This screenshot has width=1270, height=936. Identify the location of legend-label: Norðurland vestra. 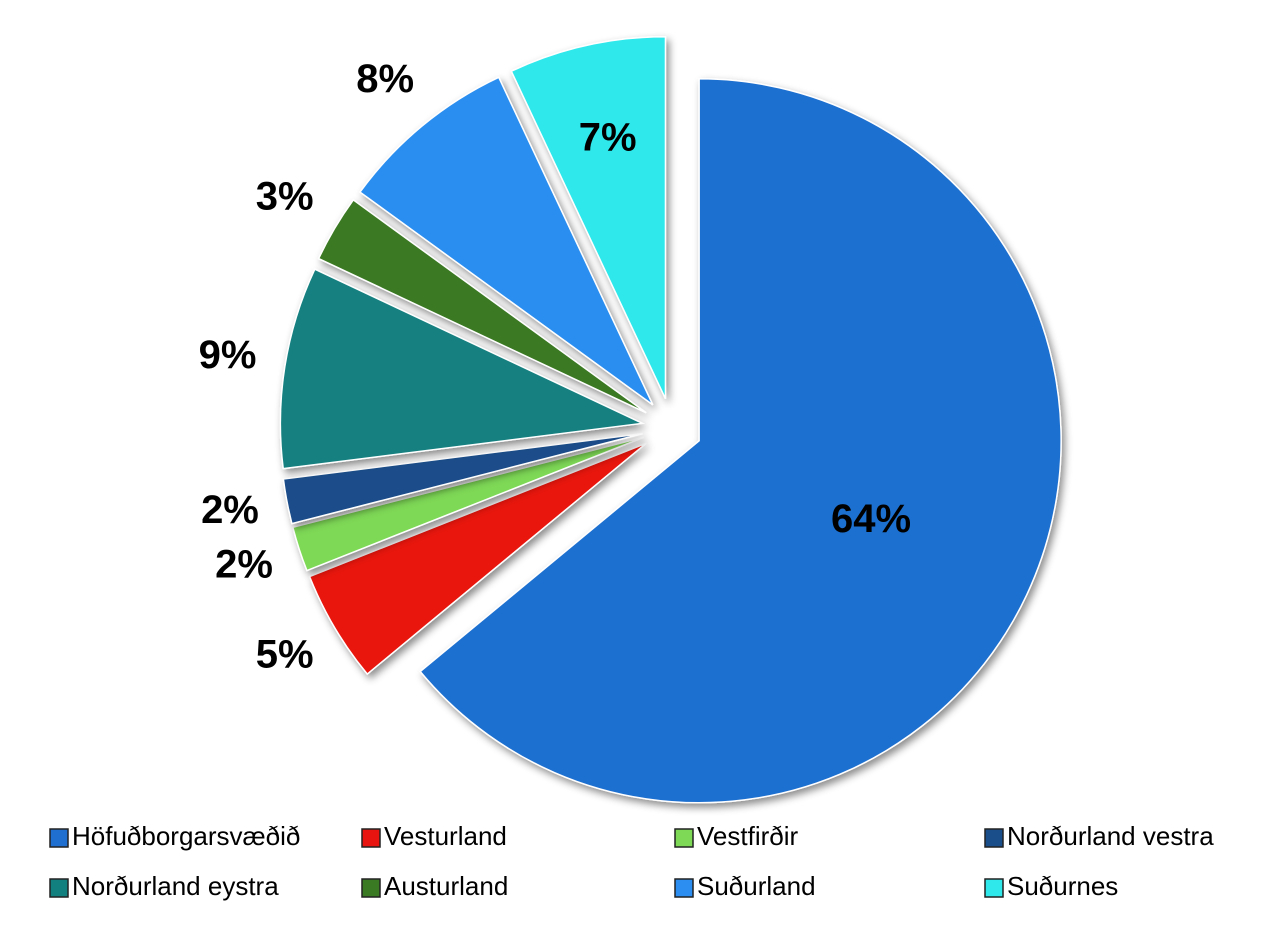
(1110, 836).